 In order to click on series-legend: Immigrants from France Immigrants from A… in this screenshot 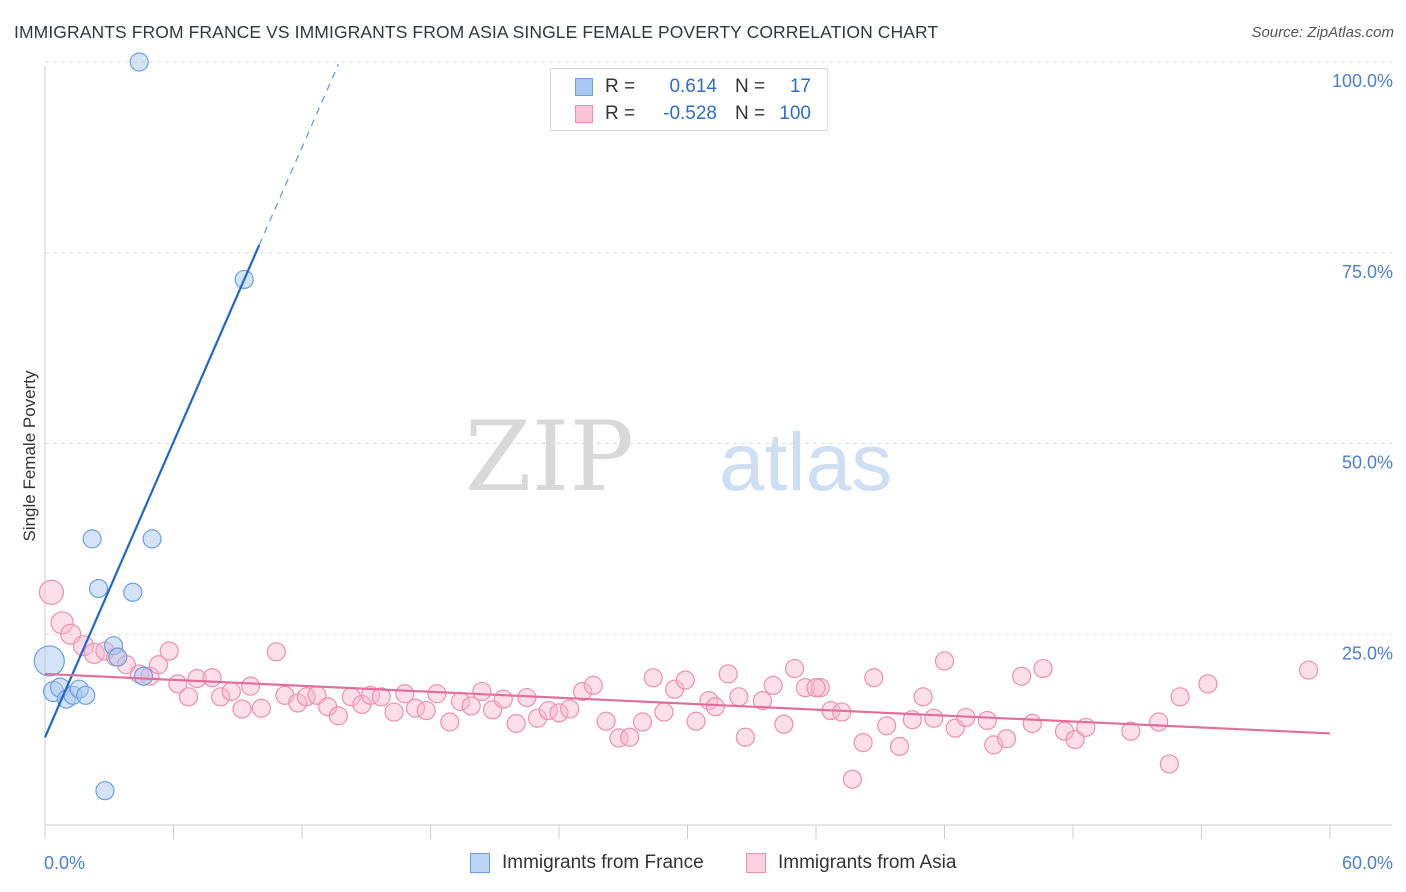, I will do `click(703, 865)`.